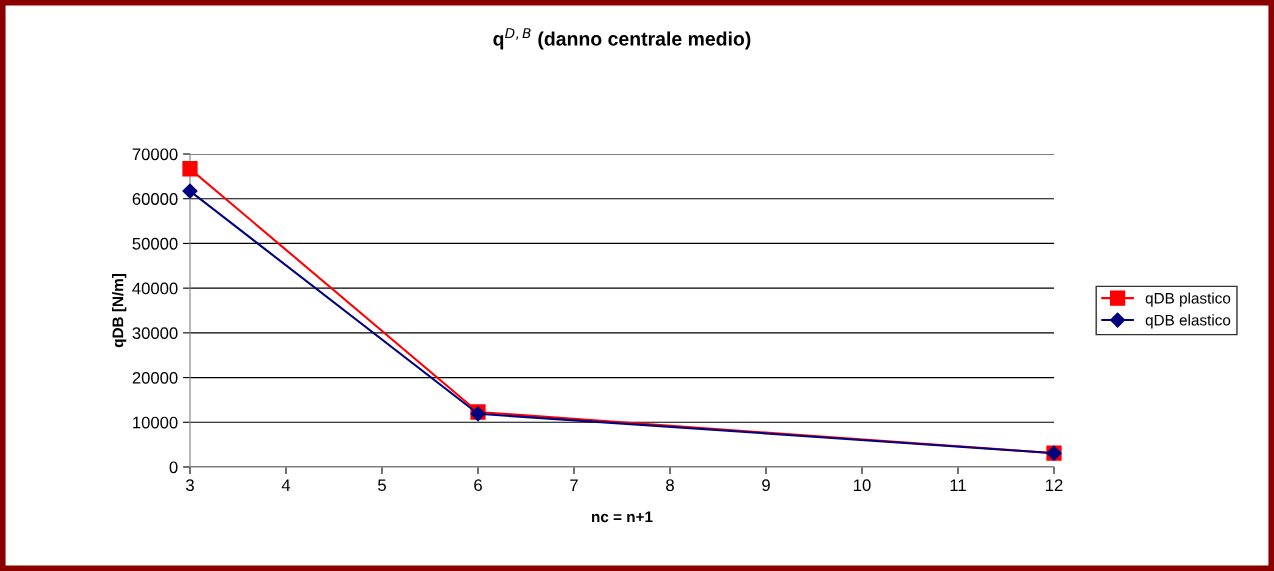  I want to click on x-tick-label: 8, so click(670, 485).